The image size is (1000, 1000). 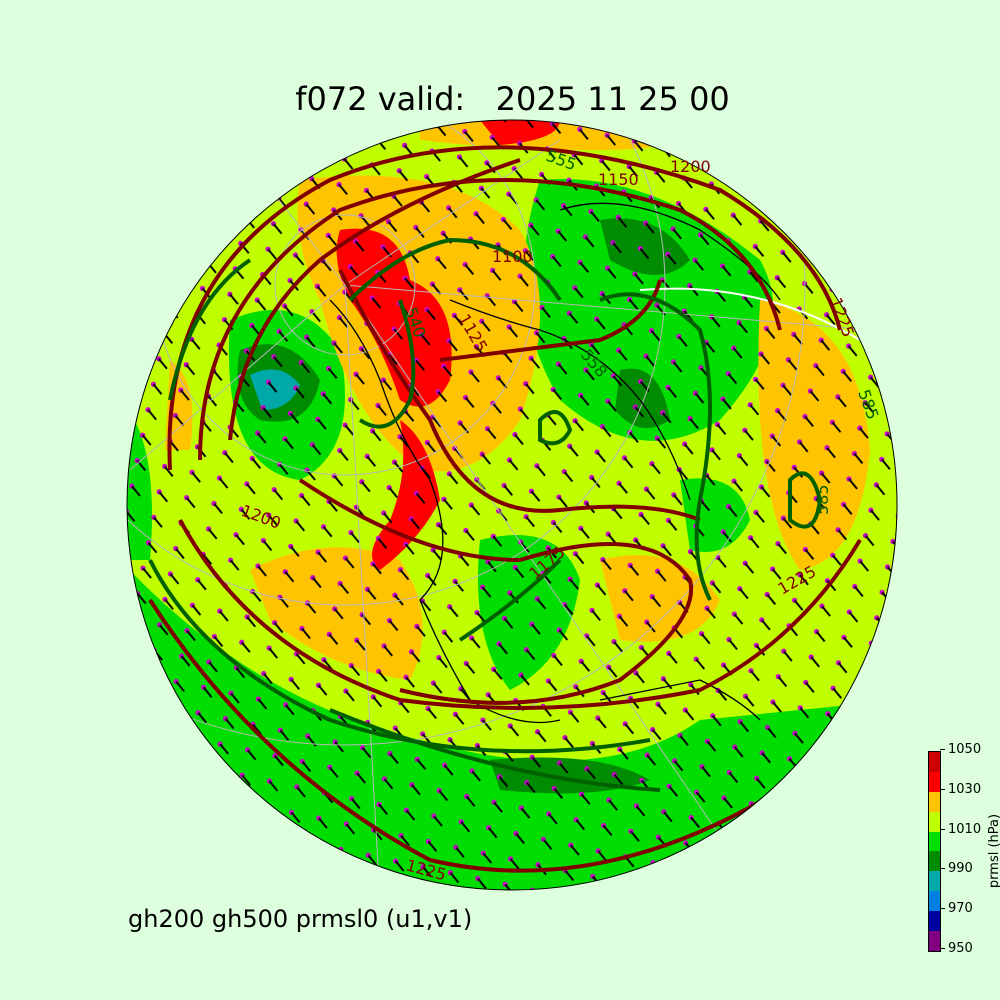 What do you see at coordinates (956, 868) in the screenshot?
I see `colorbar-tick-label: 990` at bounding box center [956, 868].